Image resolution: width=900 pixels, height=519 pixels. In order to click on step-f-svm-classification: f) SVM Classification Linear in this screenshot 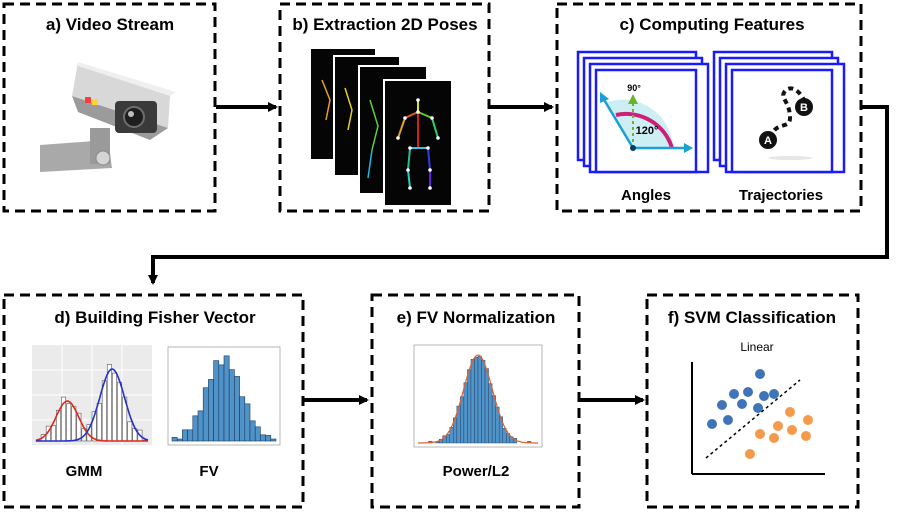, I will do `click(752, 401)`.